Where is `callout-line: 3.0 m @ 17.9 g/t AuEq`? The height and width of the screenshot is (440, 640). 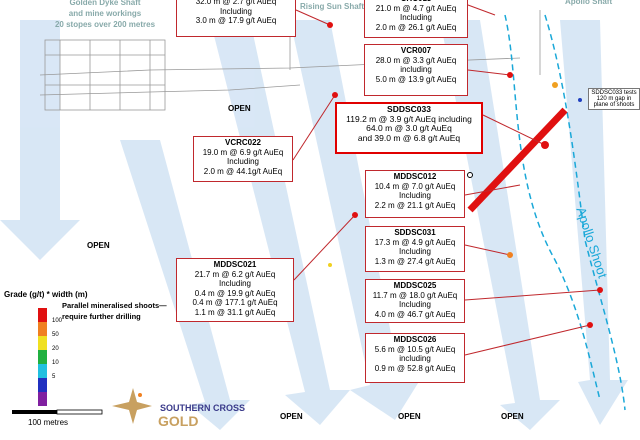 callout-line: 3.0 m @ 17.9 g/t AuEq is located at coordinates (236, 21).